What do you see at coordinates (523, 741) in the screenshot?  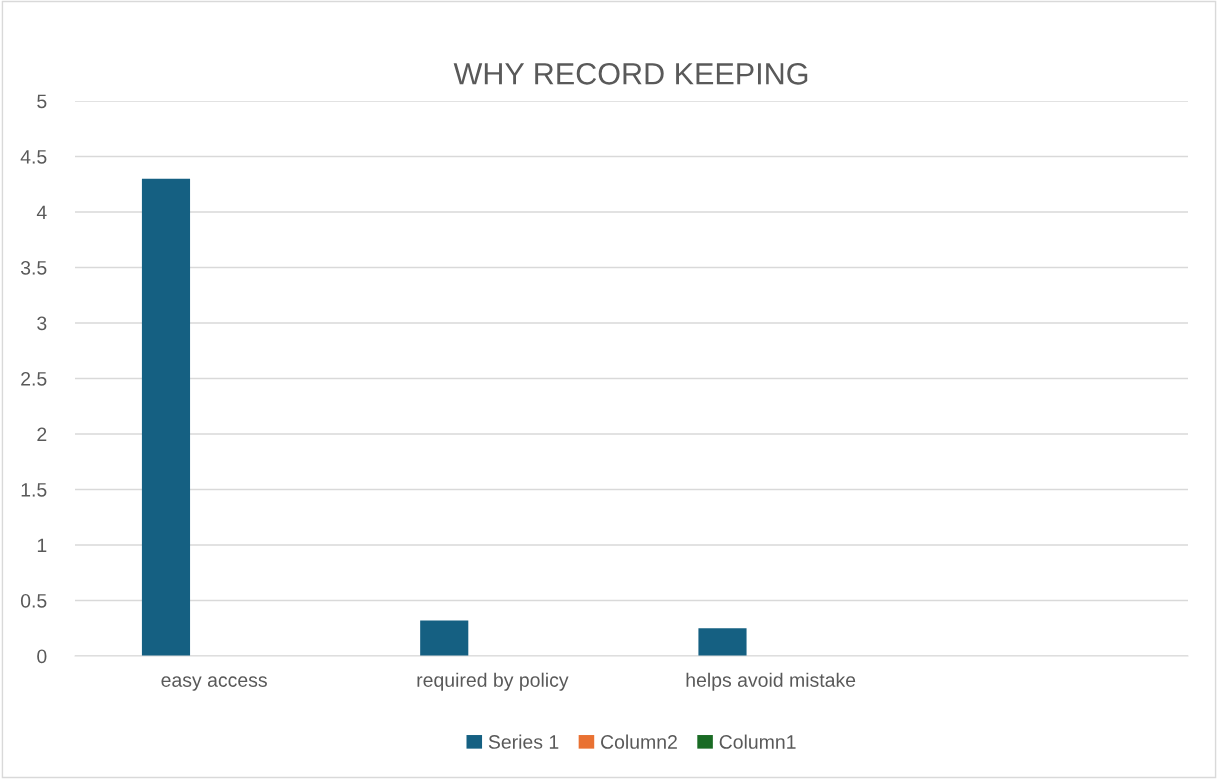 I see `legend-label: Series 1` at bounding box center [523, 741].